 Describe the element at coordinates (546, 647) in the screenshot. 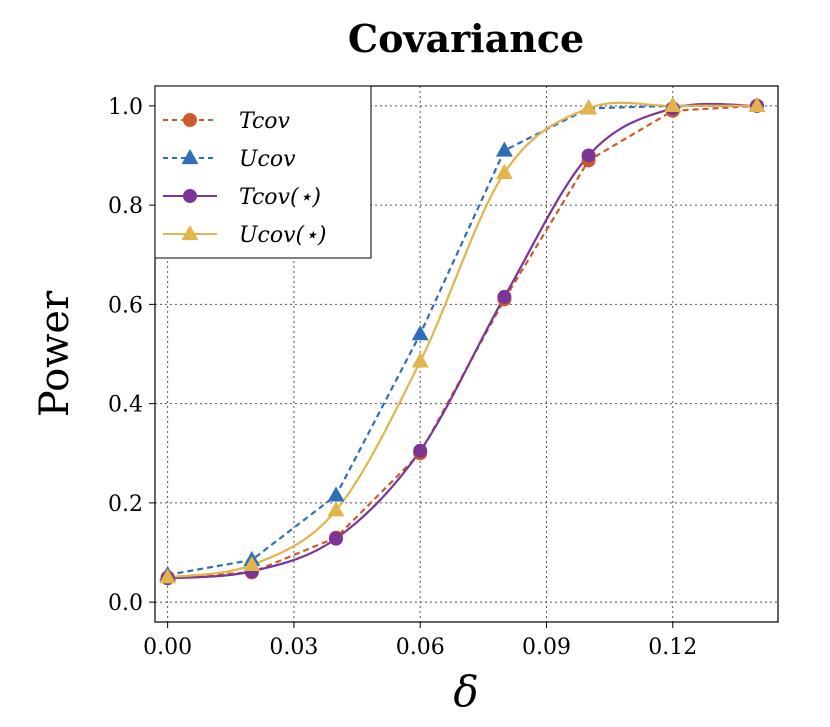

I see `x-tick-label: 0.09` at that location.